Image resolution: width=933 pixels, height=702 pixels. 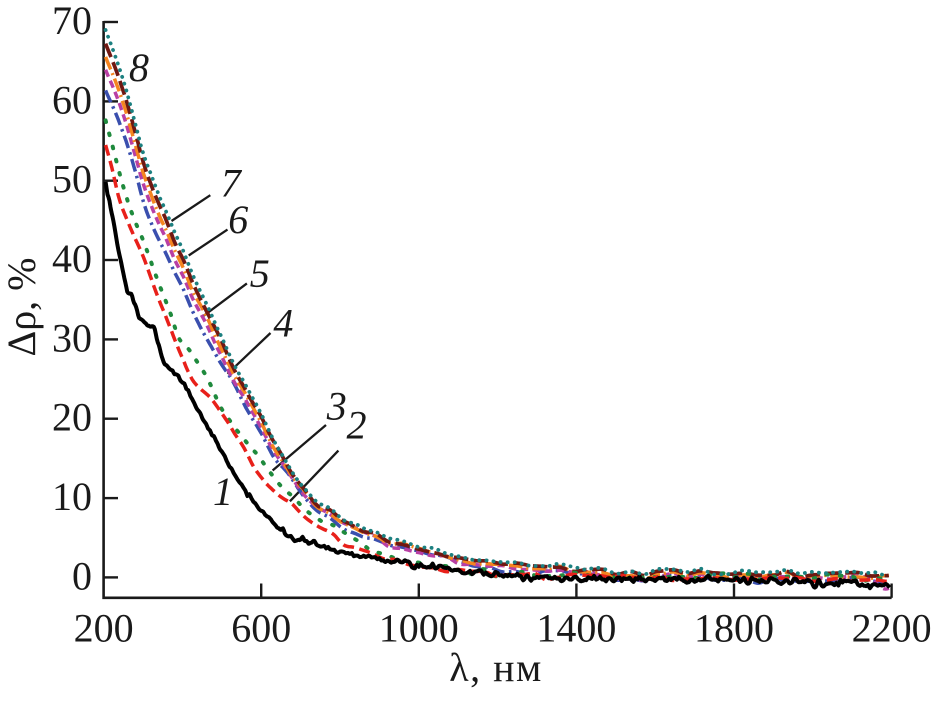 I want to click on svg-text: 3, so click(x=336, y=406).